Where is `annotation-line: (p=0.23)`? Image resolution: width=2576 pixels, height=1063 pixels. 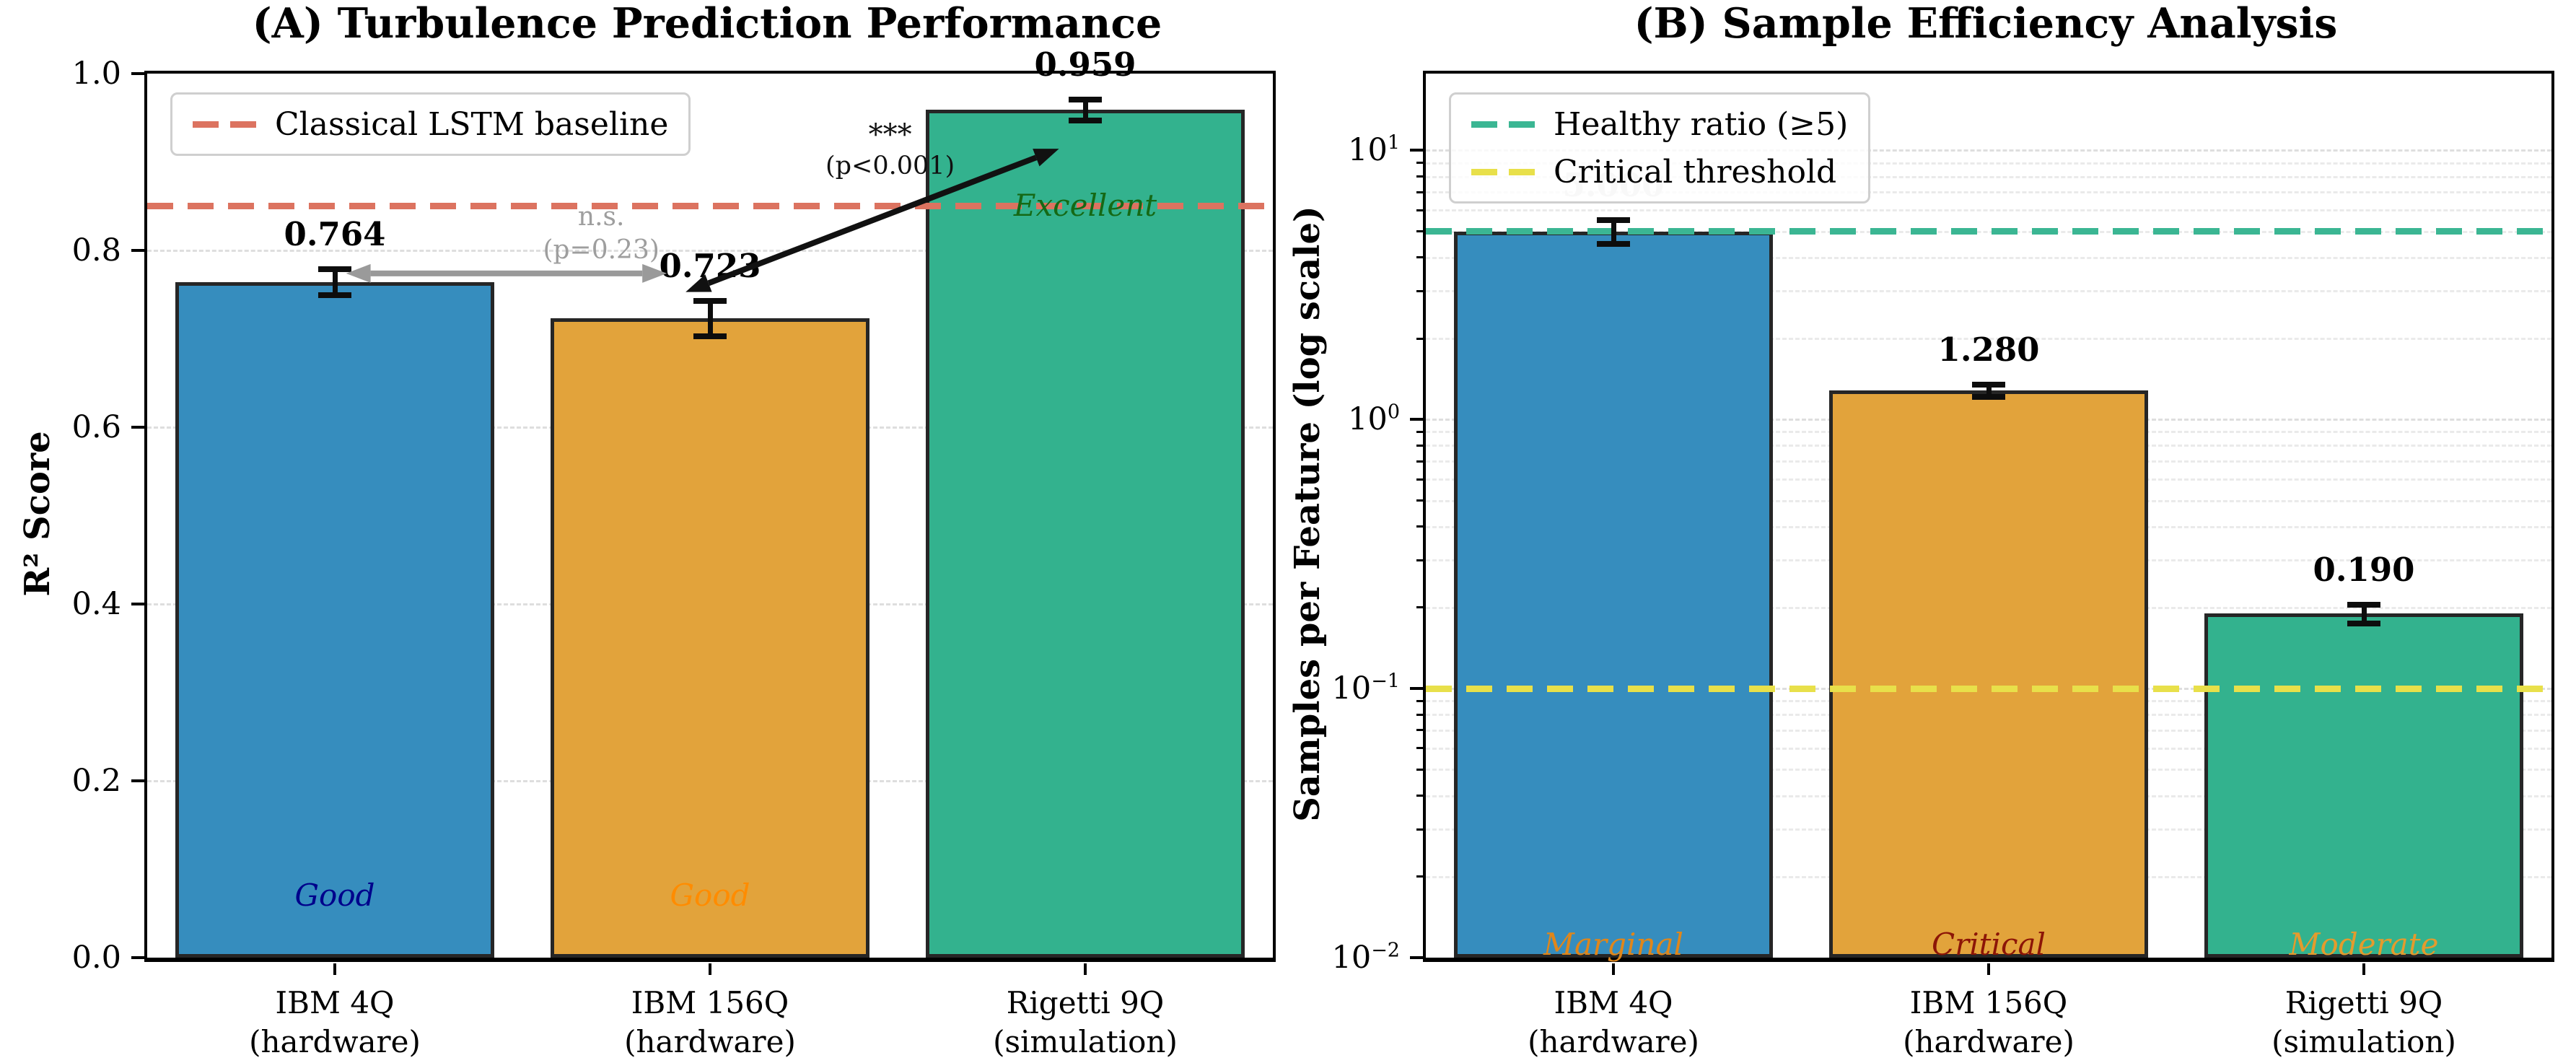 annotation-line: (p=0.23) is located at coordinates (601, 250).